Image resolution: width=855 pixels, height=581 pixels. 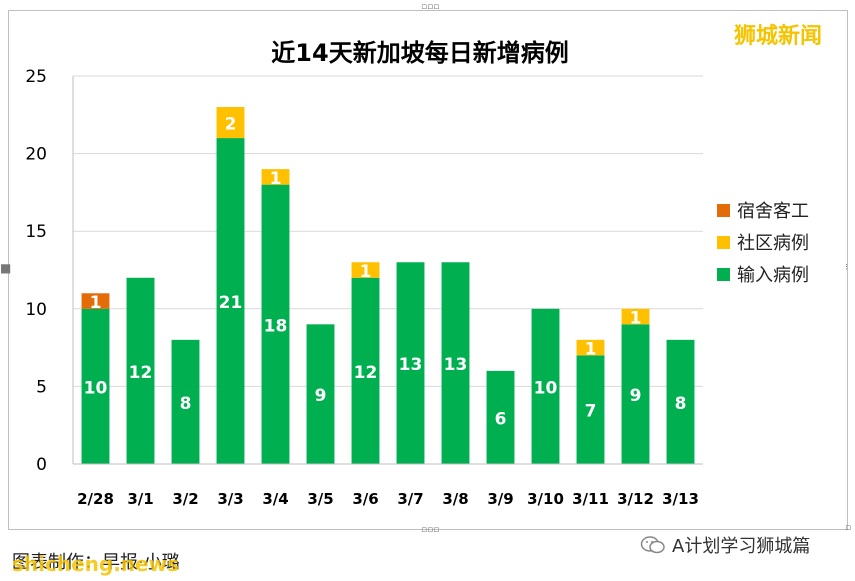 I want to click on x-tick-label: 3/11, so click(x=590, y=499).